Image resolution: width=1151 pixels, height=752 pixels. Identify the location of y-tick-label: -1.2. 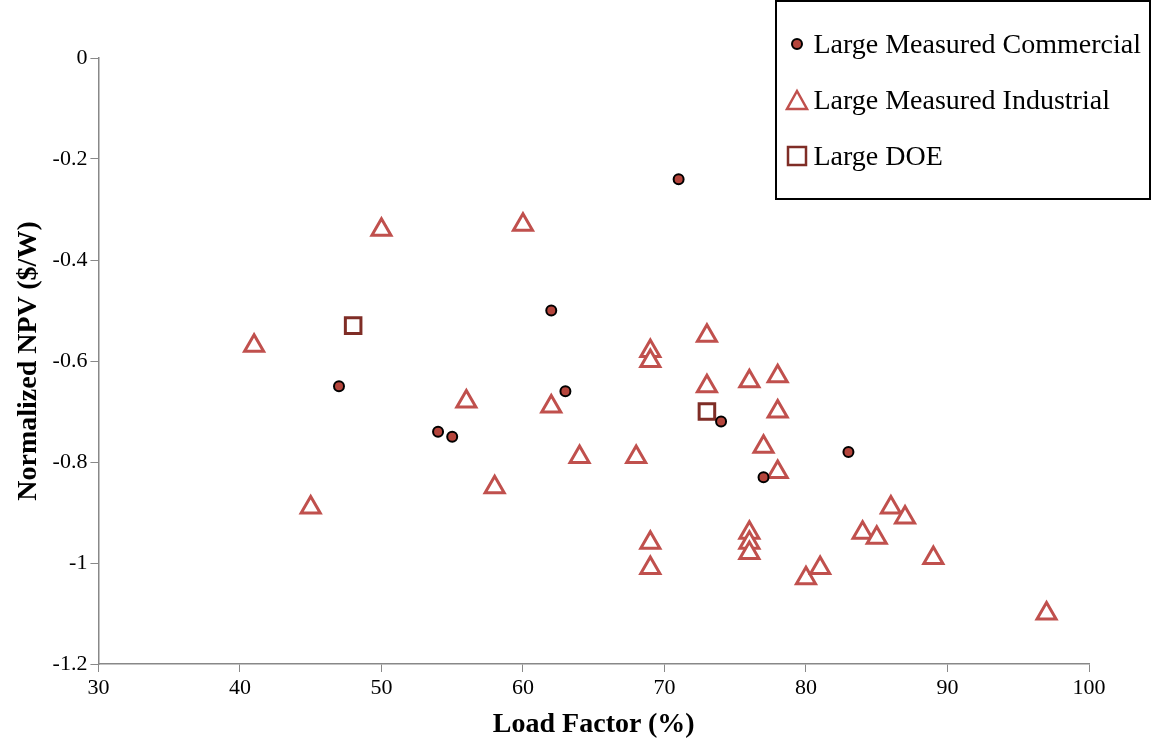
(70, 662).